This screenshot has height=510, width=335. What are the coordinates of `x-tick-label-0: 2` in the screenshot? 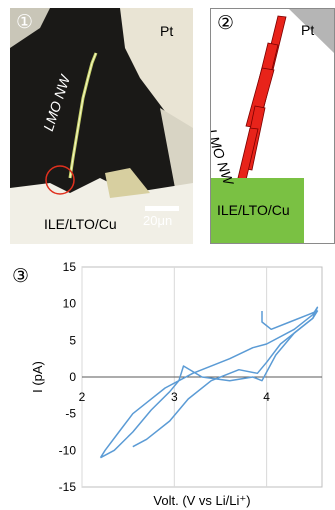 It's located at (82, 397).